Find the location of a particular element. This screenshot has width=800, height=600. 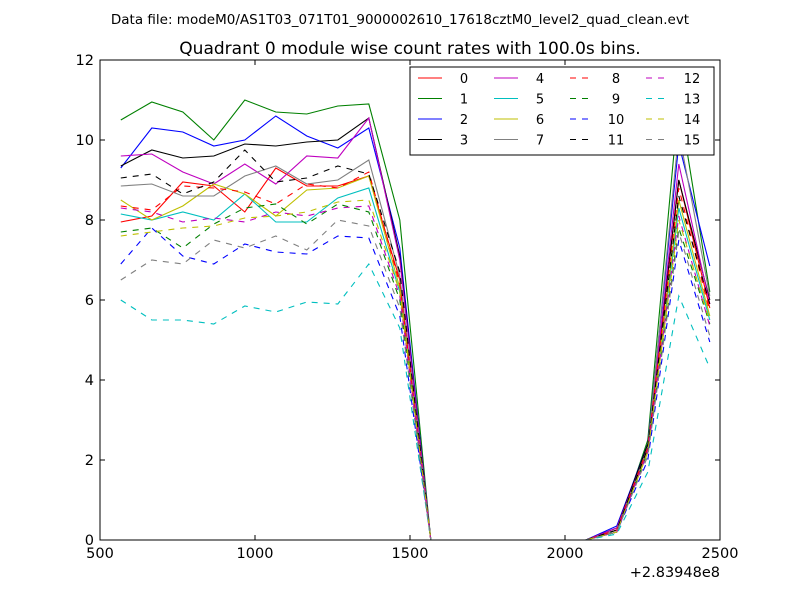

legend-box is located at coordinates (562, 111).